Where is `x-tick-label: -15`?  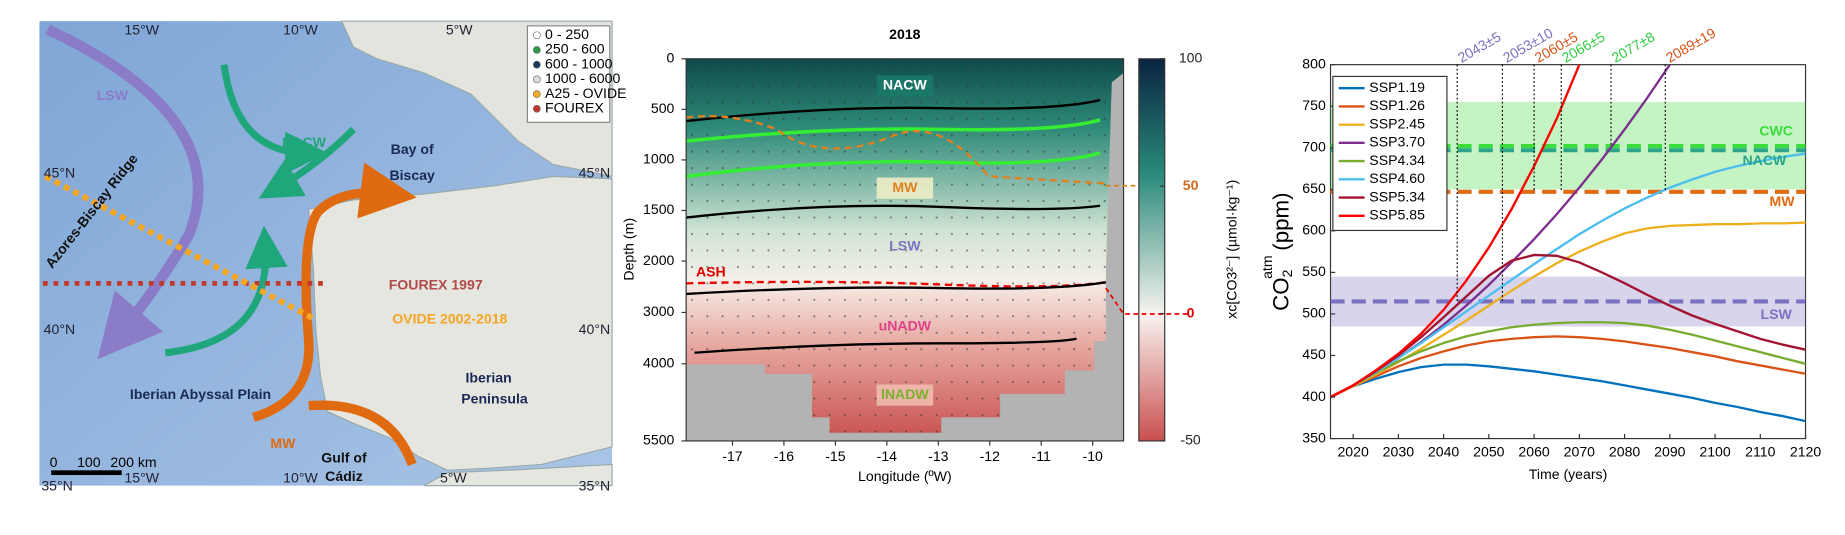
x-tick-label: -15 is located at coordinates (835, 456).